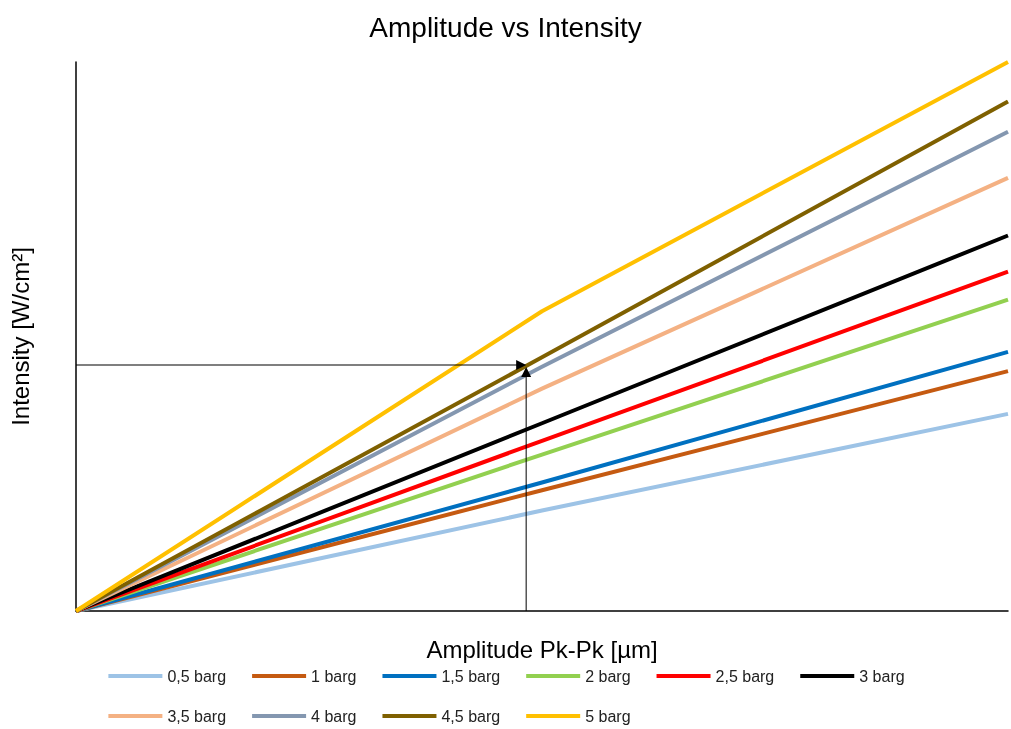 This screenshot has width=1011, height=729. What do you see at coordinates (334, 676) in the screenshot?
I see `legend-label: 1 barg` at bounding box center [334, 676].